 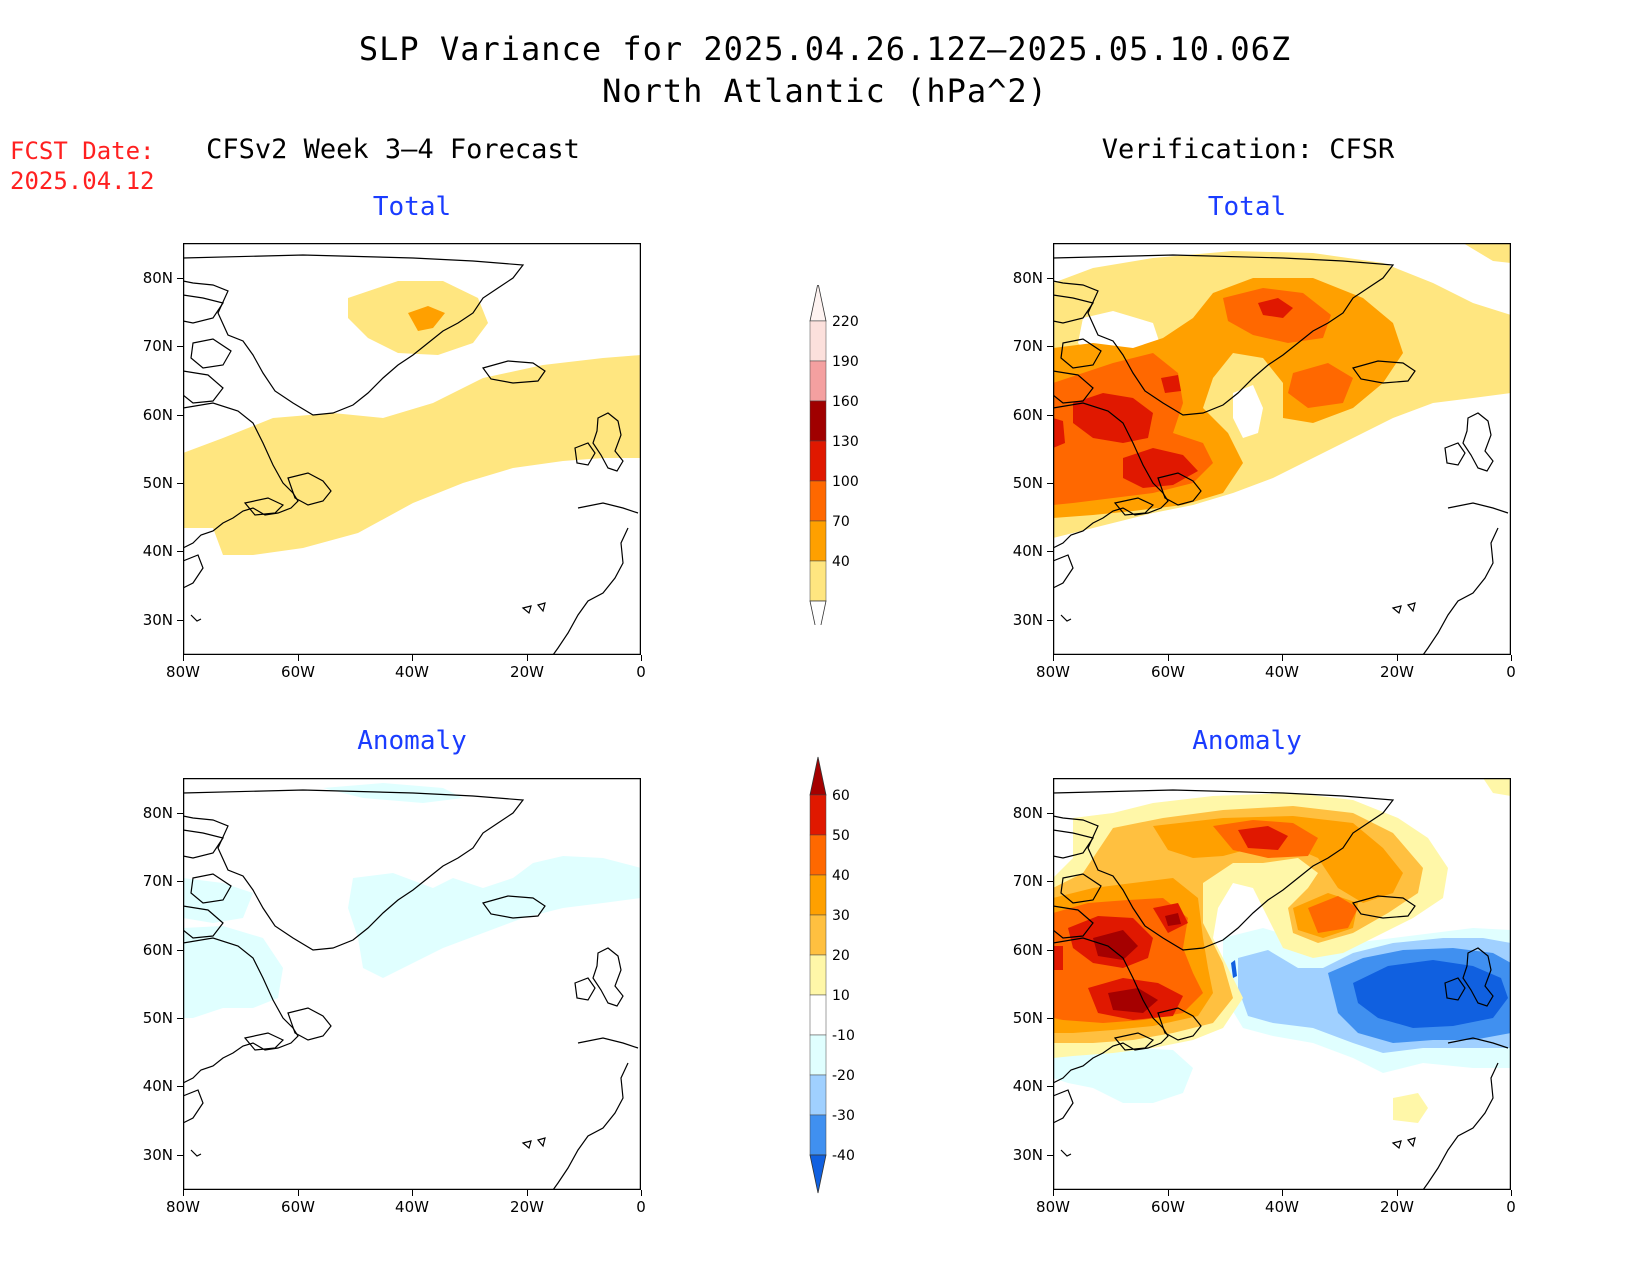 I want to click on verification-total-lon-label: 40W, so click(x=1282, y=672).